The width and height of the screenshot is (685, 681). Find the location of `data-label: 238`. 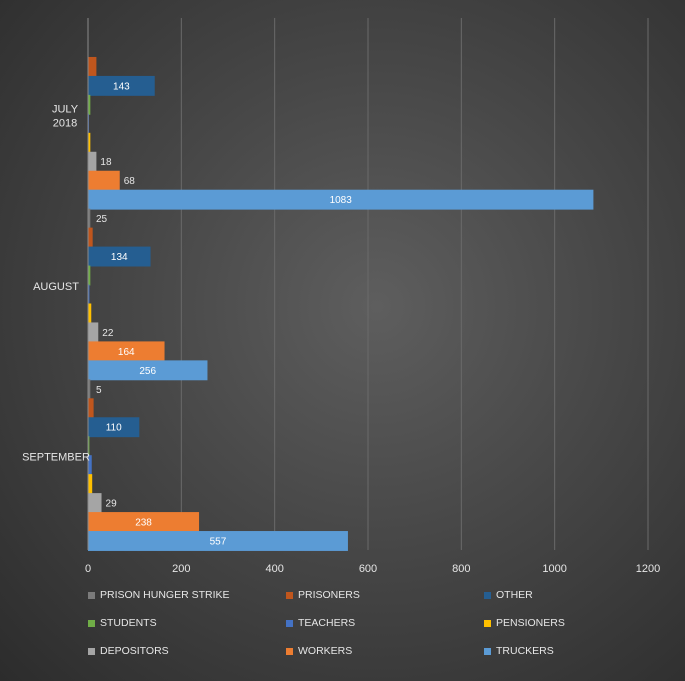

data-label: 238 is located at coordinates (143, 523).